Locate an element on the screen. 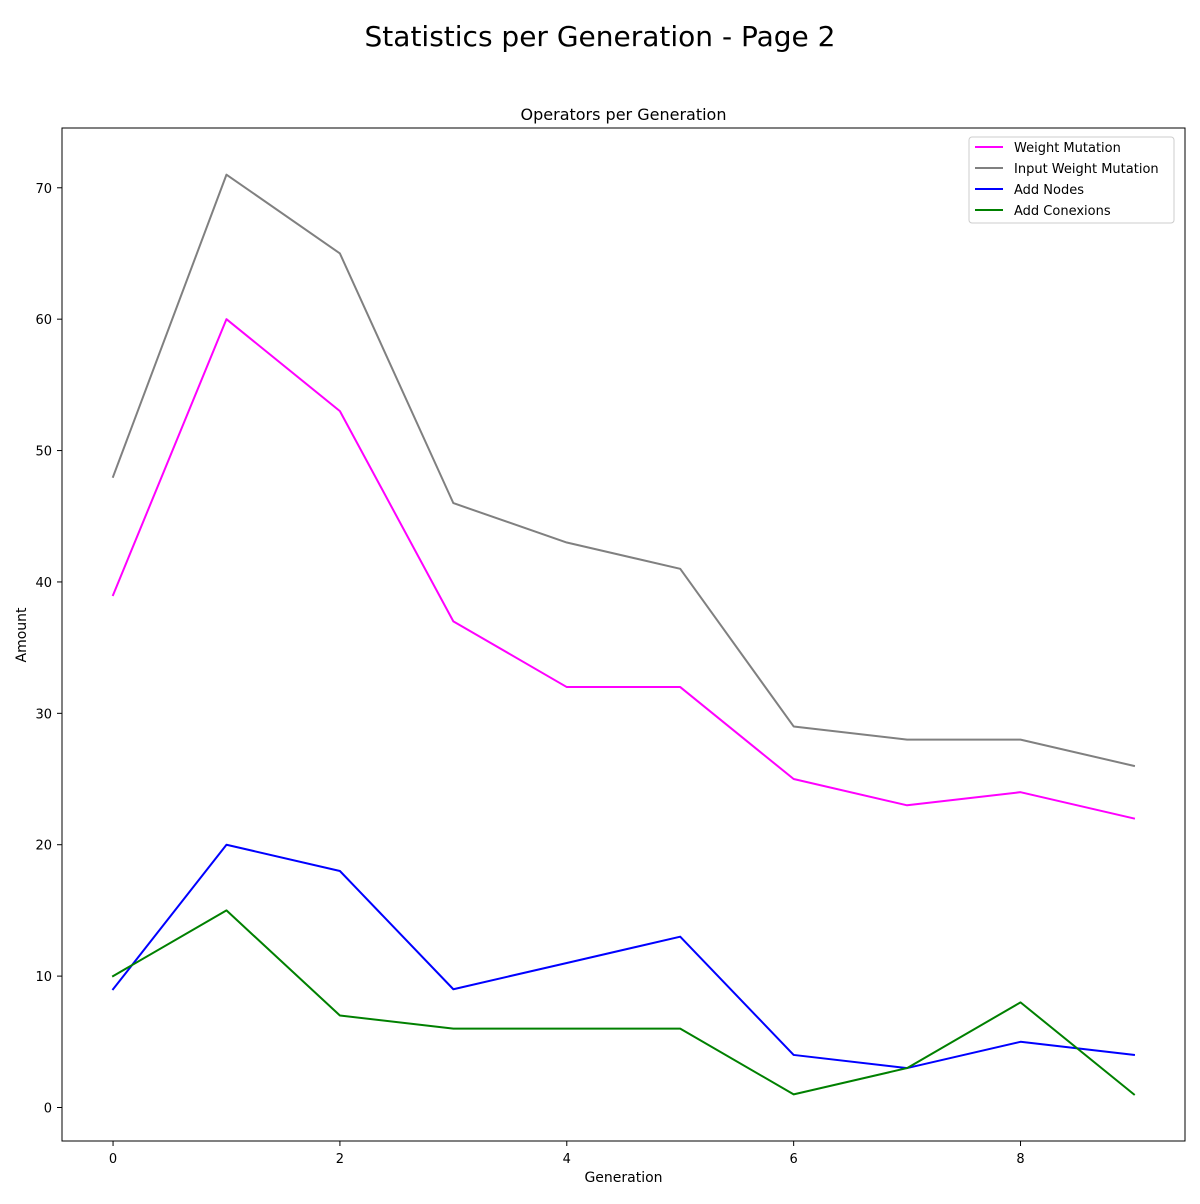  legend-label: Add Nodes is located at coordinates (1049, 190).